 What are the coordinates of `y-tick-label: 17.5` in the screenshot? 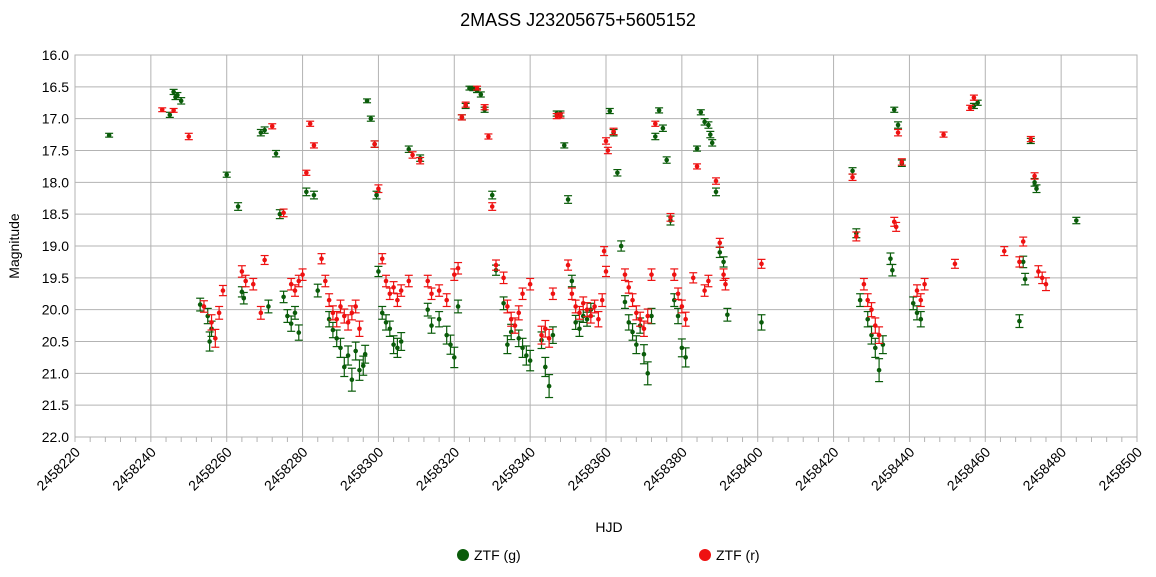 It's located at (55, 151).